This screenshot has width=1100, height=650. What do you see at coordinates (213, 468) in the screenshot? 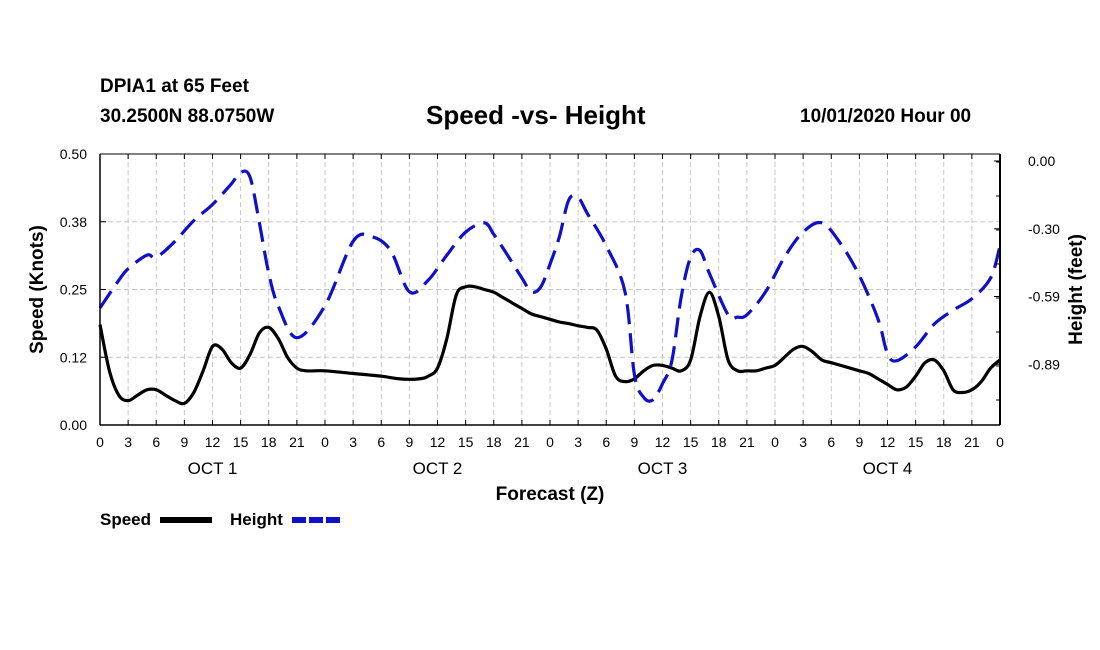
I see `day-label: OCT 1` at bounding box center [213, 468].